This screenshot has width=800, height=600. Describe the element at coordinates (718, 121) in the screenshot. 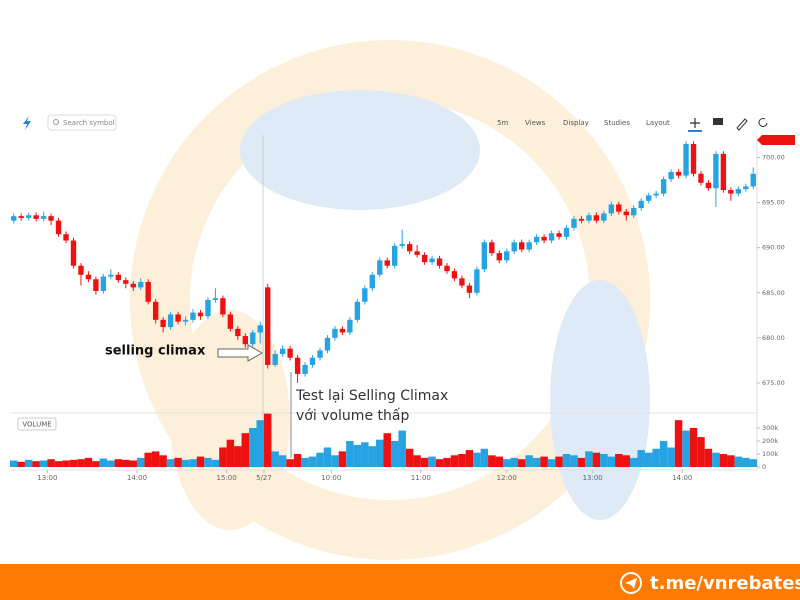

I see `comment-tool` at that location.